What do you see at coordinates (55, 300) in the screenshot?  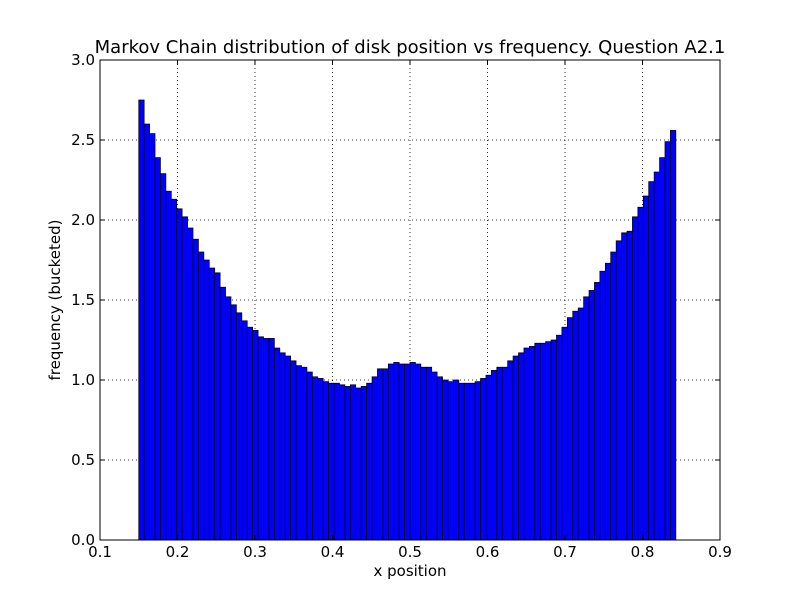 I see `y-axis-label: frequency (bucketed)` at bounding box center [55, 300].